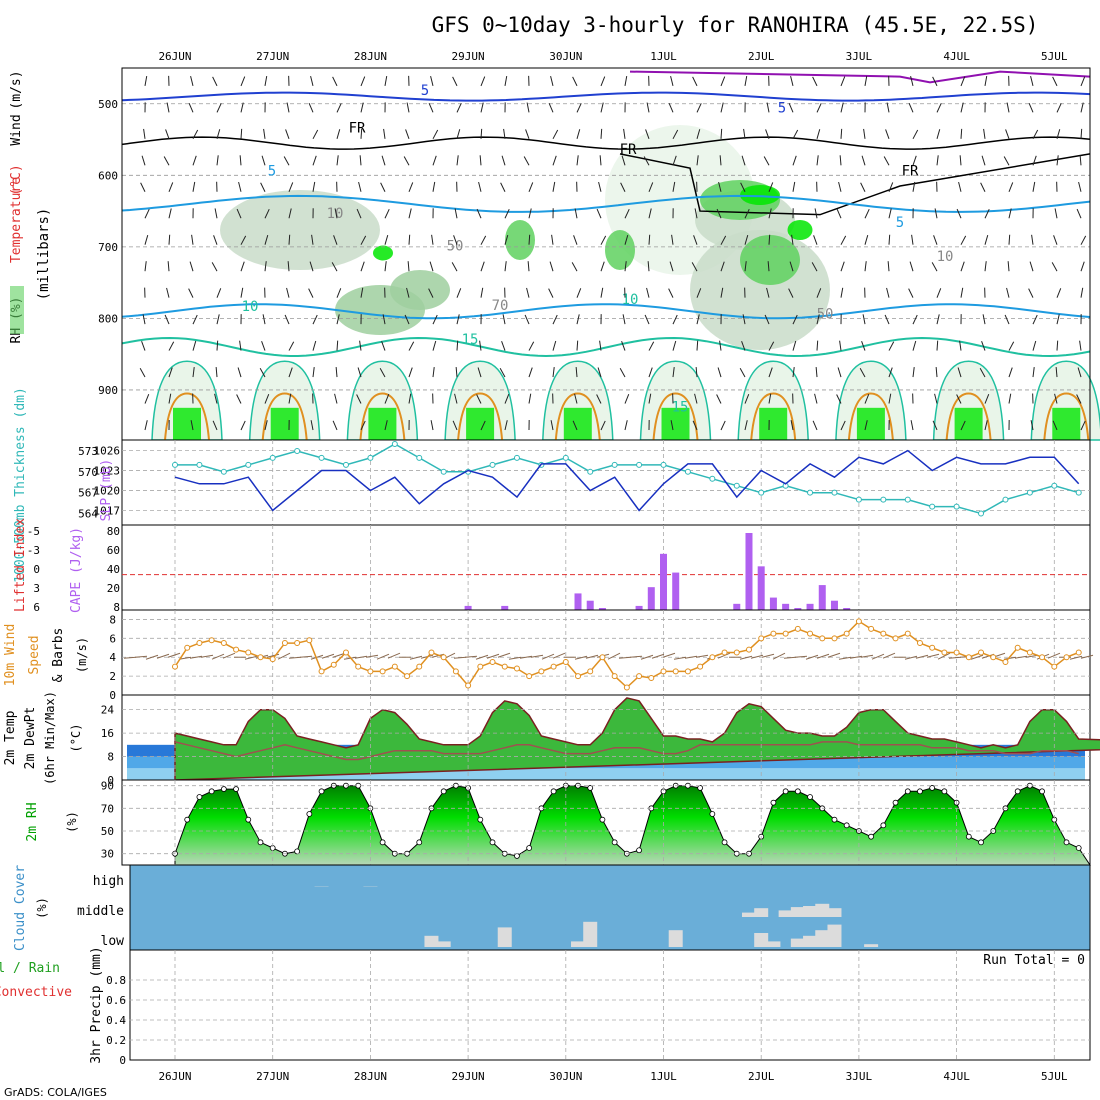 Image resolution: width=1100 pixels, height=1100 pixels. I want to click on li-tick: -5, so click(33, 531).